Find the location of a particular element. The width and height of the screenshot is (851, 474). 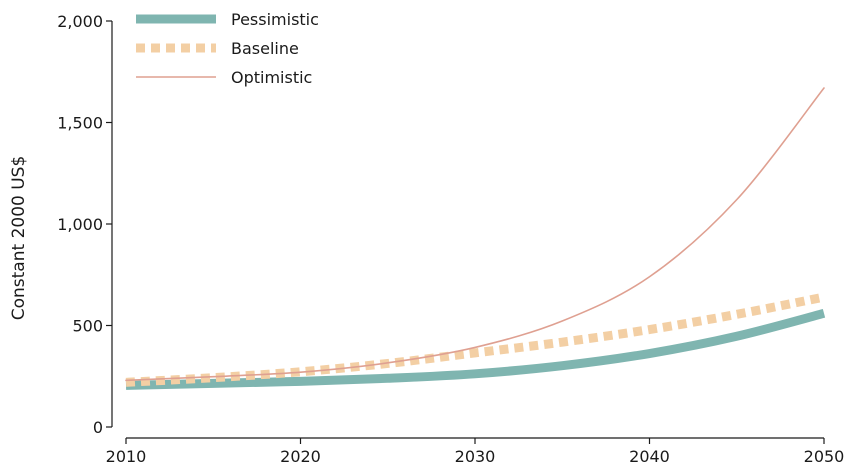

legend-label: Pessimistic is located at coordinates (275, 19).